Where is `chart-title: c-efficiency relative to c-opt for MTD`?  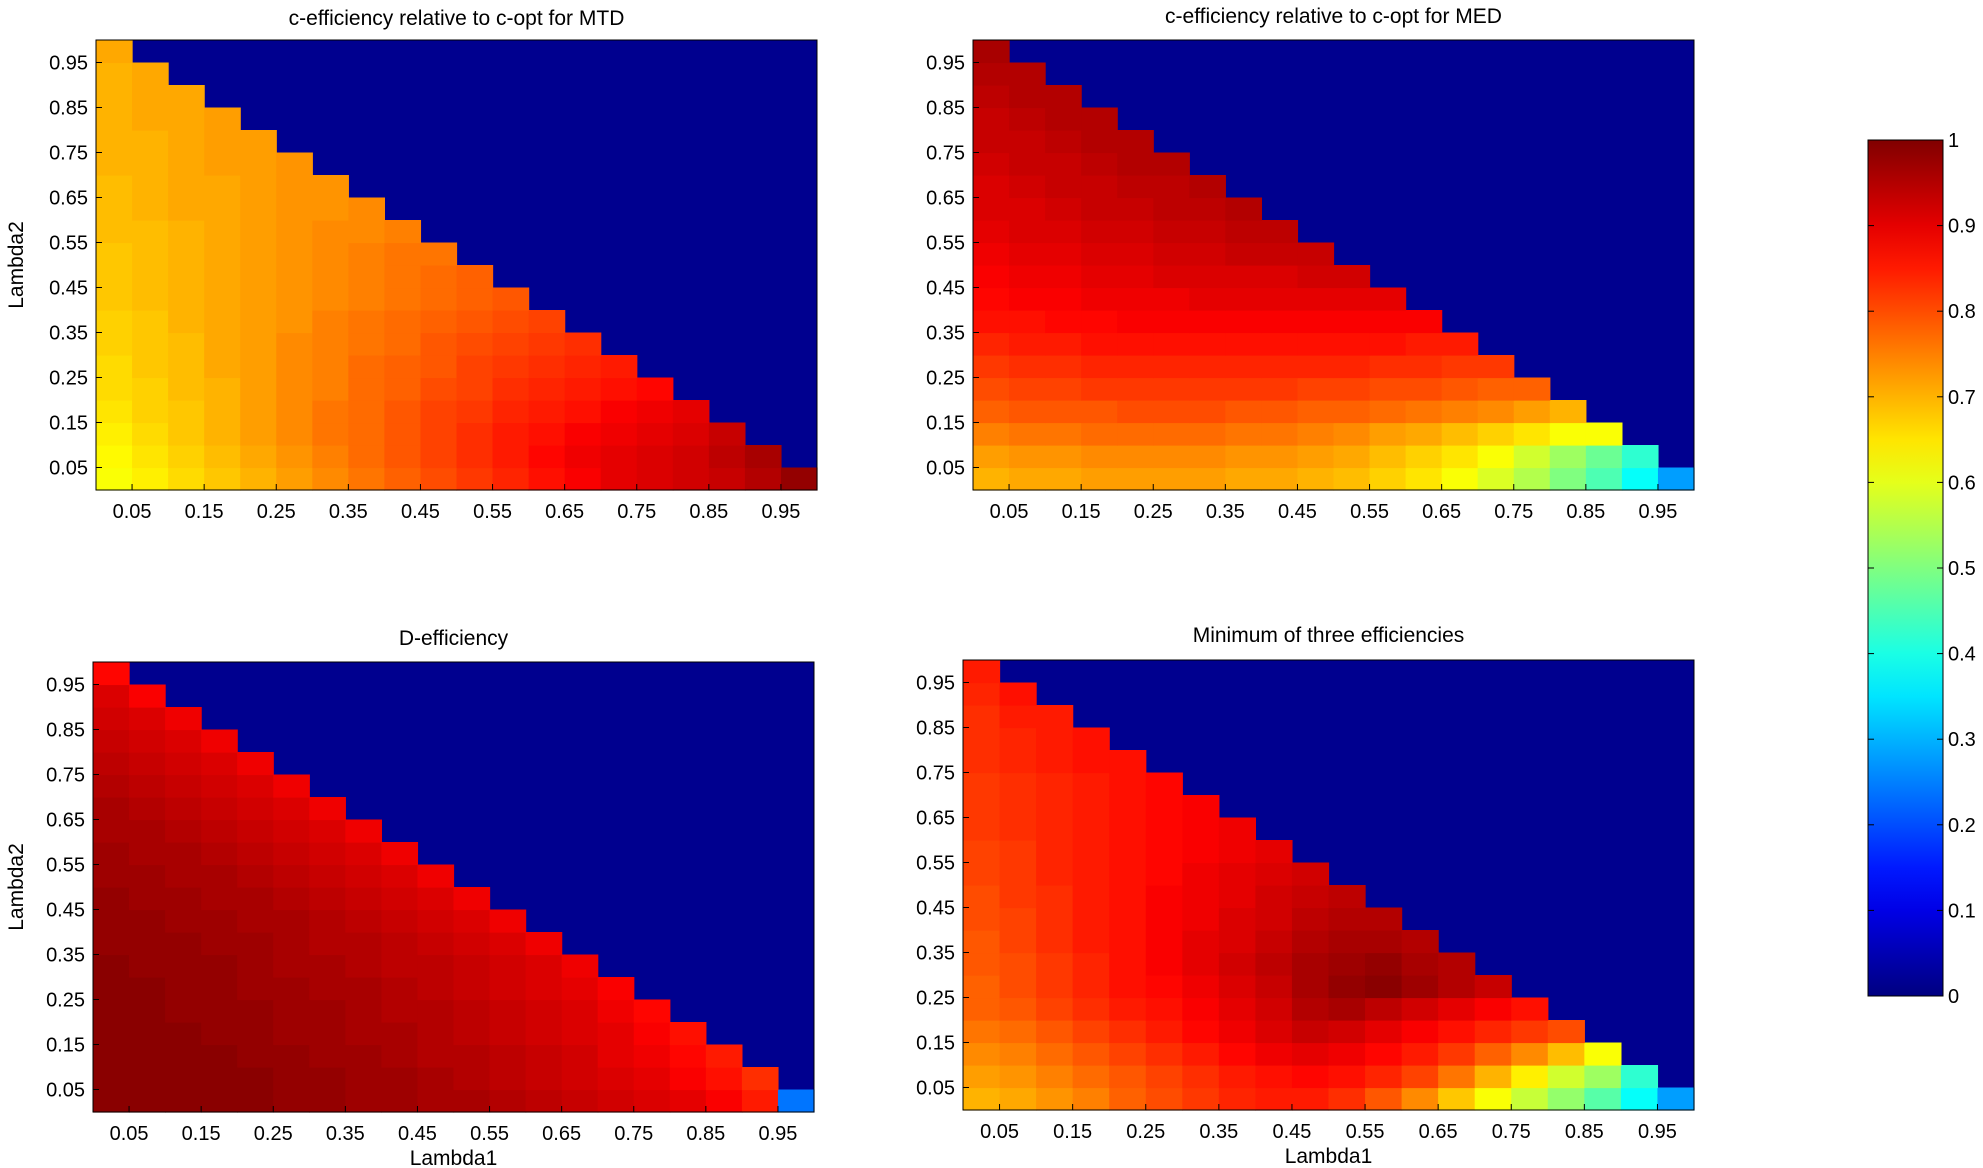
chart-title: c-efficiency relative to c-opt for MTD is located at coordinates (457, 18).